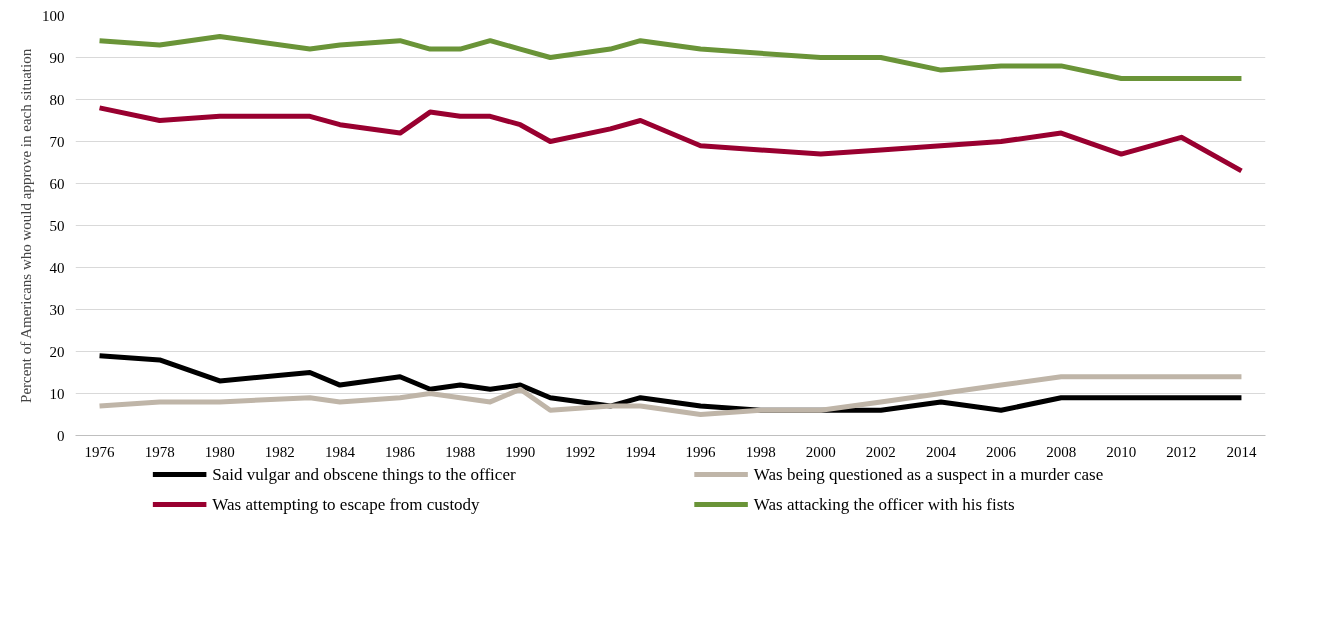 The image size is (1325, 618). What do you see at coordinates (57, 309) in the screenshot?
I see `y-tick-label: 30` at bounding box center [57, 309].